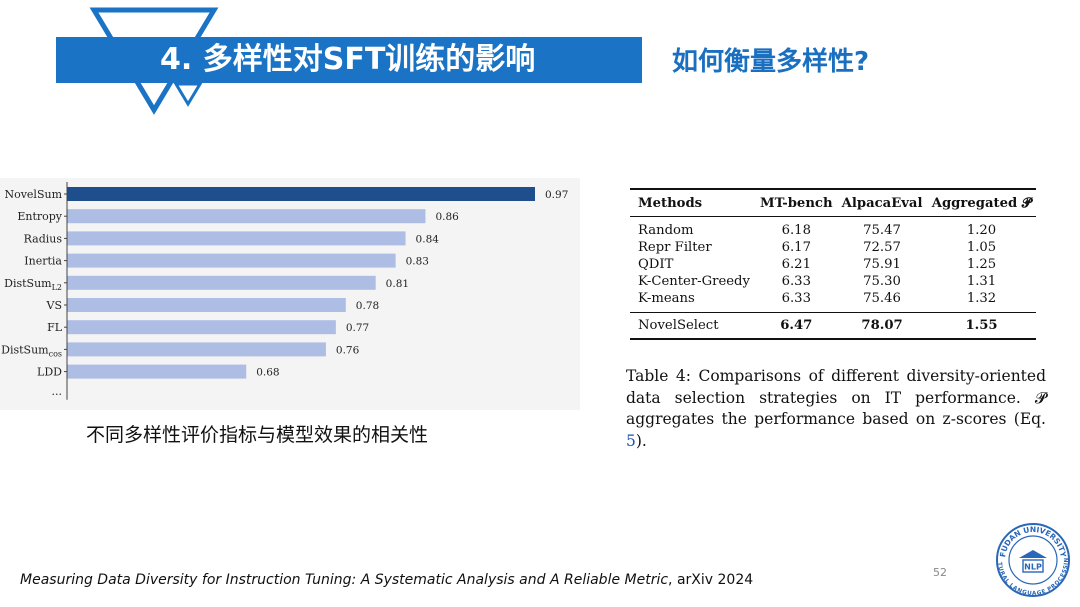  Describe the element at coordinates (348, 350) in the screenshot. I see `value-label: 0.76` at that location.